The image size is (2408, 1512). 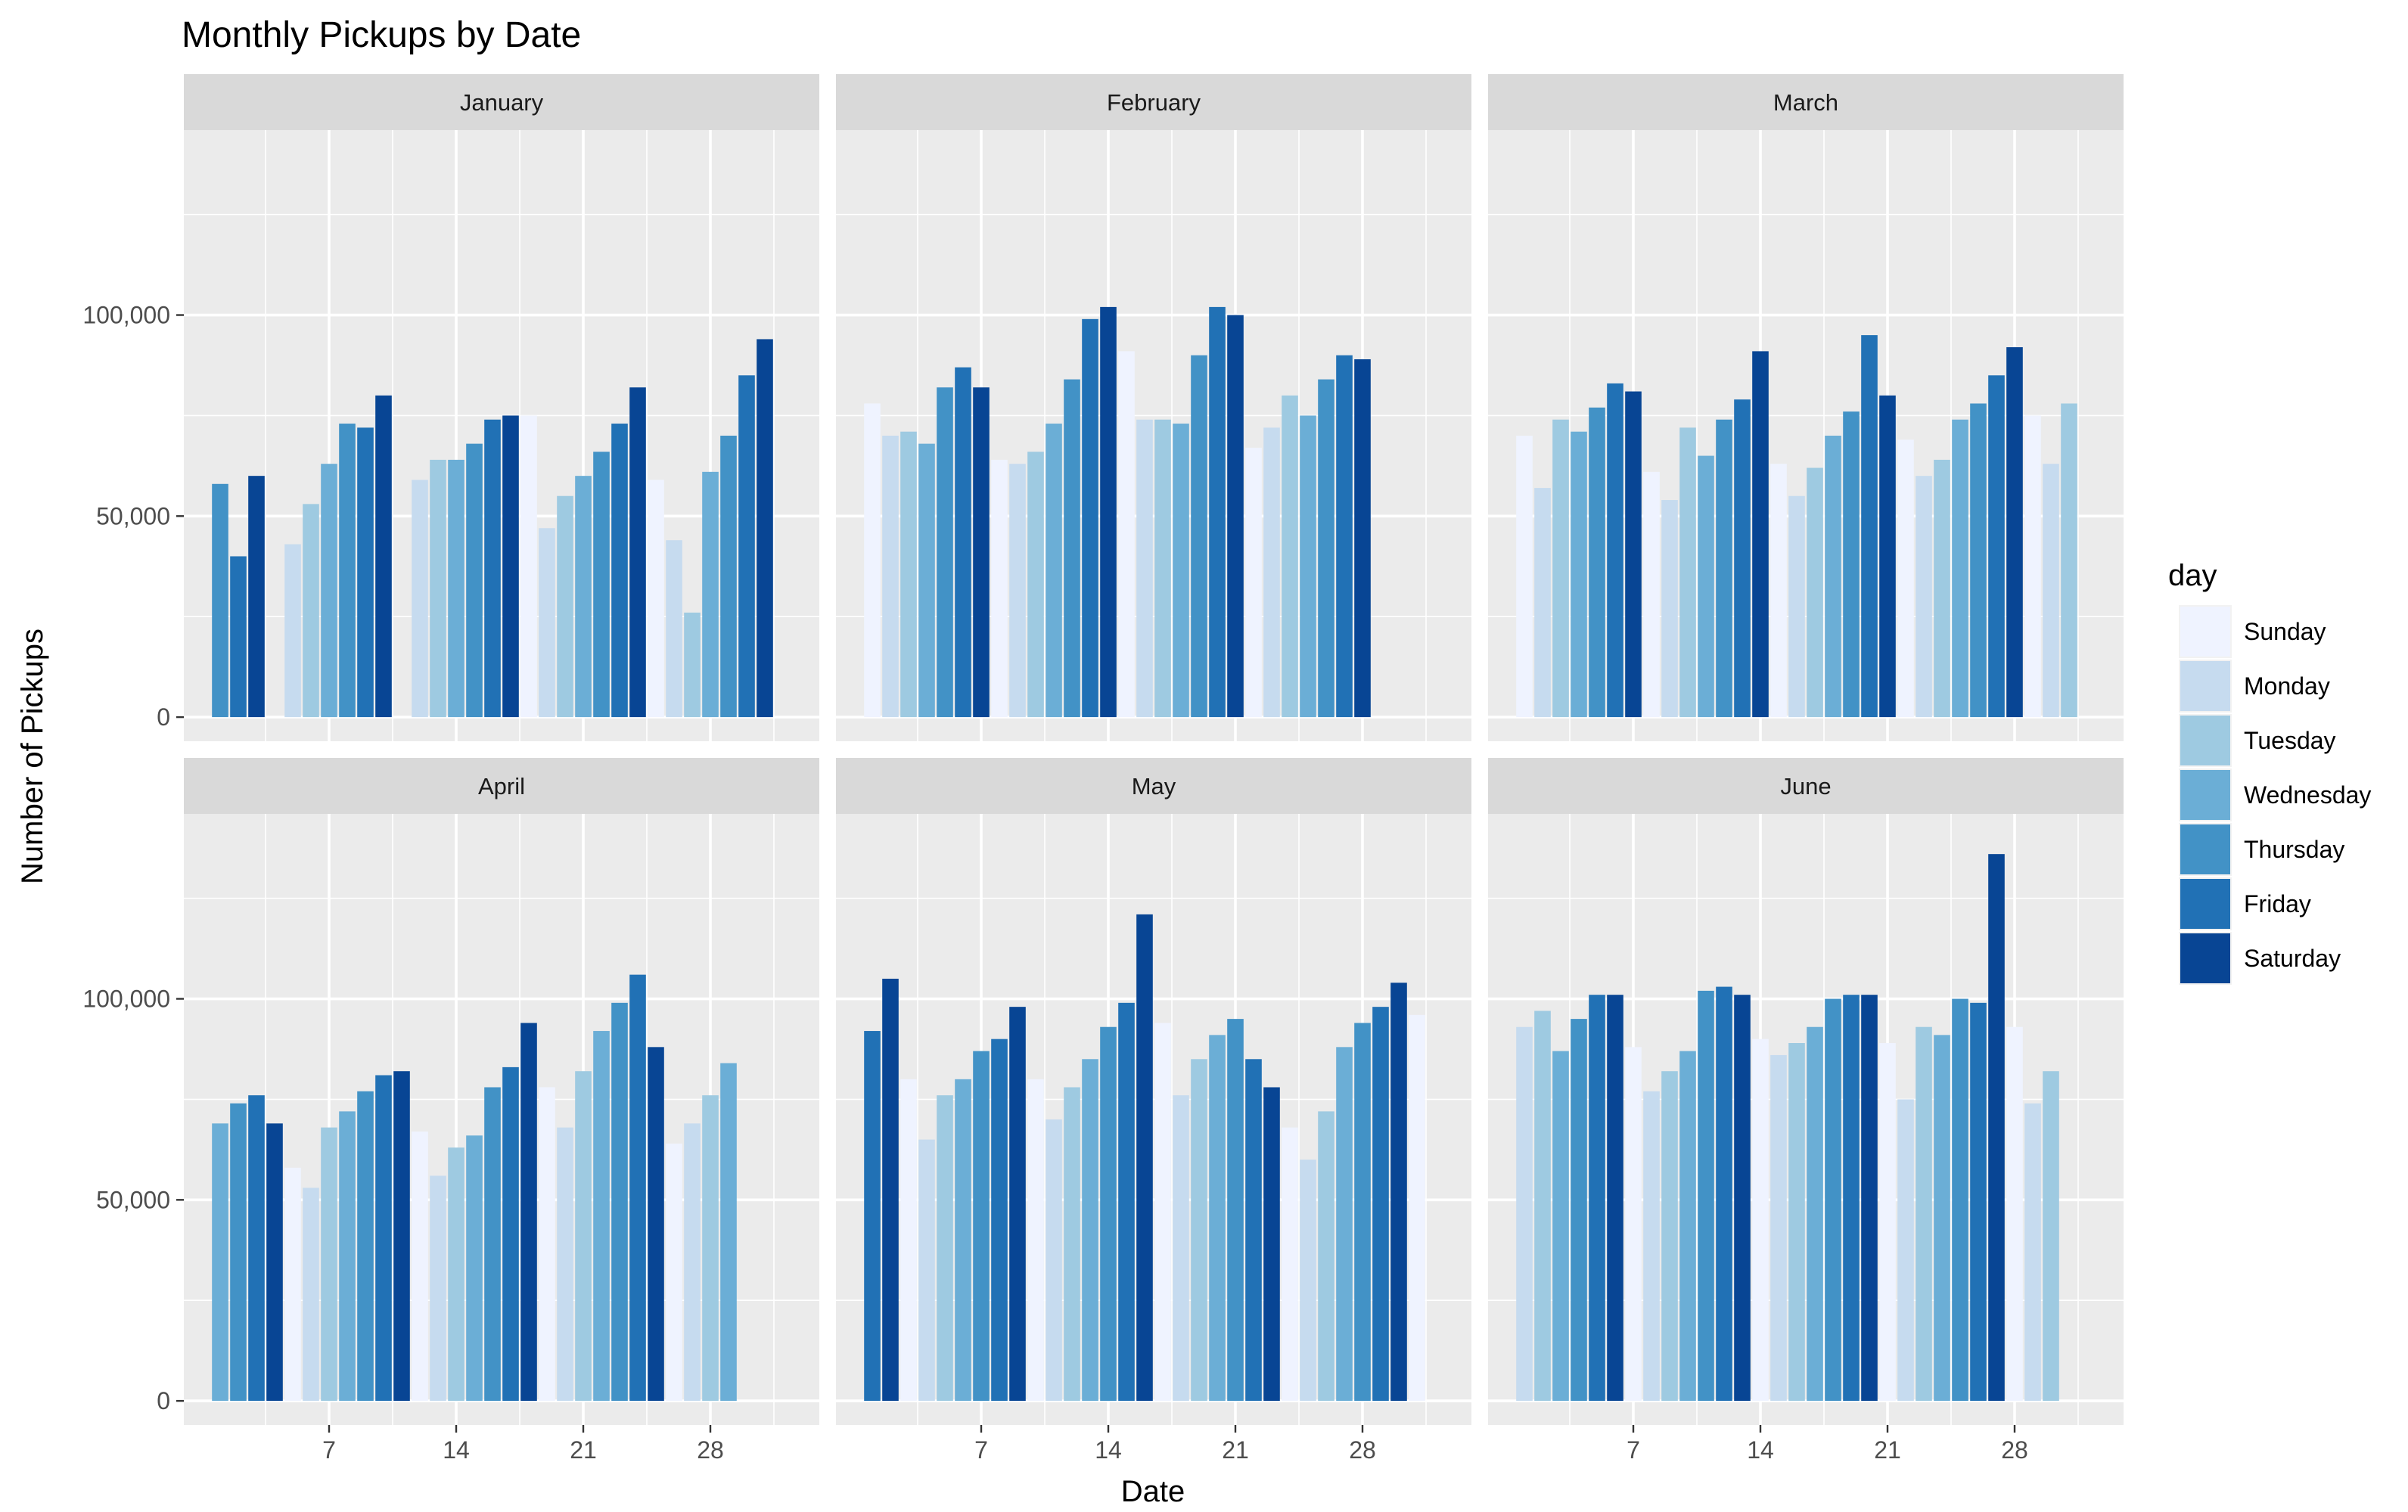 What do you see at coordinates (2277, 903) in the screenshot?
I see `legend-label: Friday` at bounding box center [2277, 903].